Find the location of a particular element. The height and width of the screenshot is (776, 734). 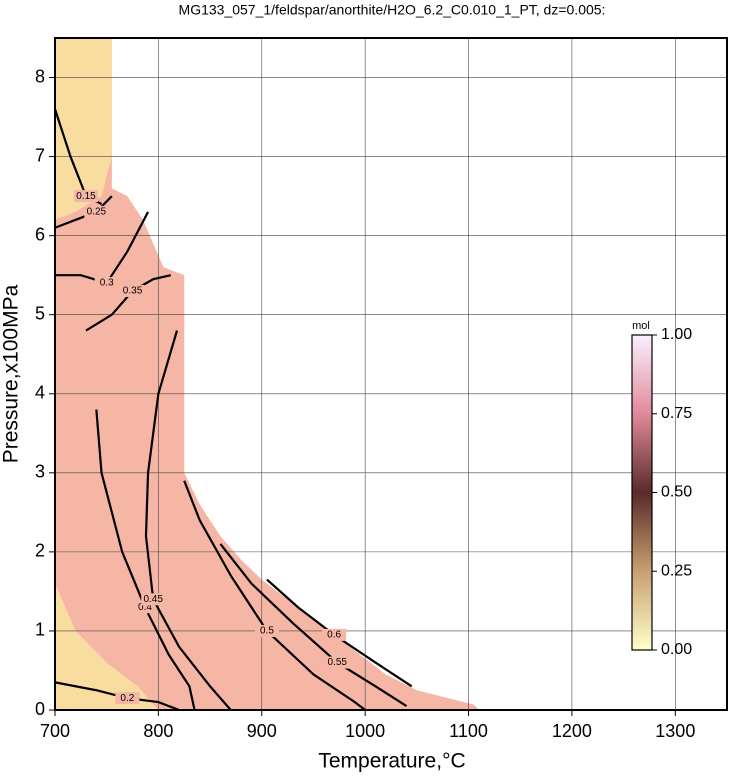

y-tick-label: 7 is located at coordinates (40, 155).